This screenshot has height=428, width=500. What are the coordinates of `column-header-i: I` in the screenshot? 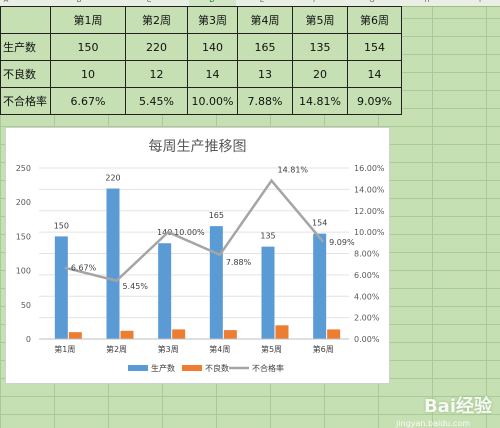 It's located at (480, 2).